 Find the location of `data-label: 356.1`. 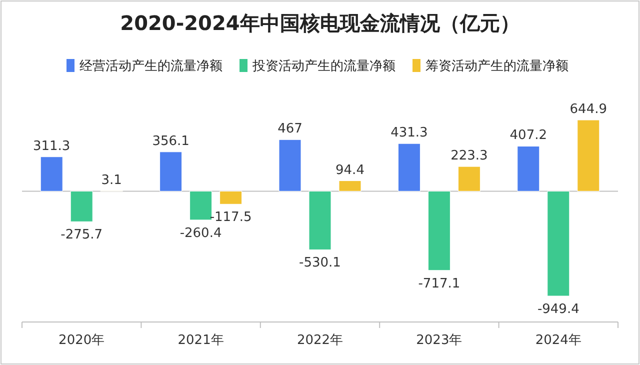

data-label: 356.1 is located at coordinates (171, 141).